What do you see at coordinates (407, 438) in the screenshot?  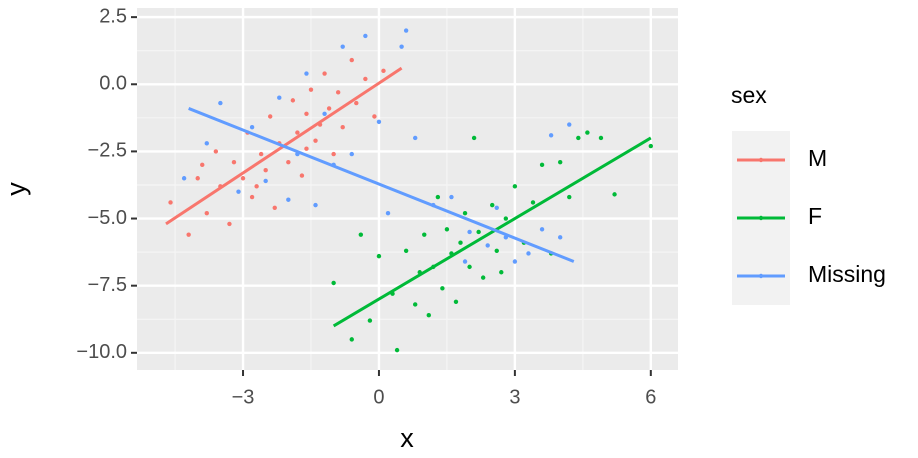 I see `x-axis-title: x` at bounding box center [407, 438].